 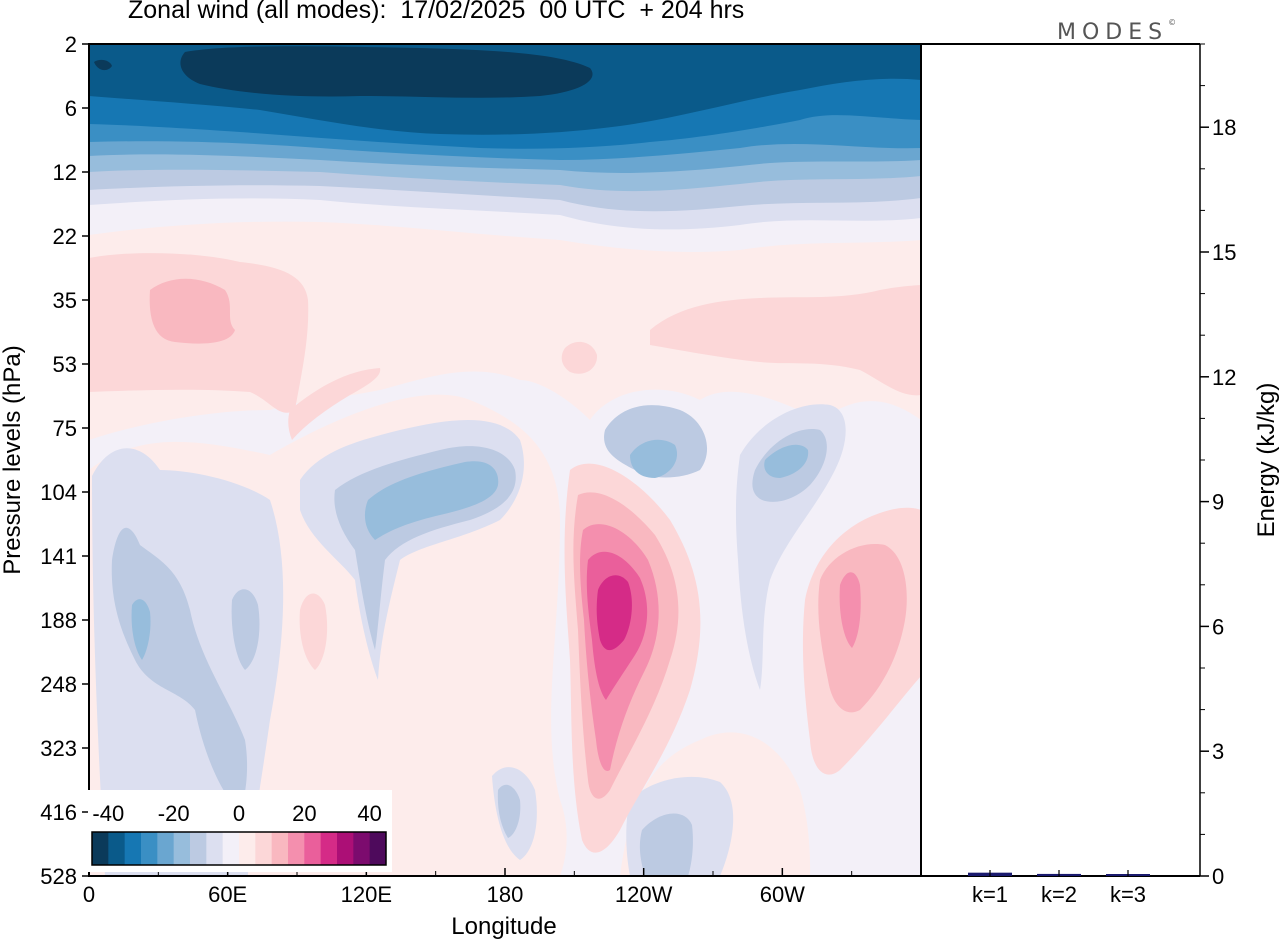 I want to click on y-tick-label: 141, so click(x=58, y=556).